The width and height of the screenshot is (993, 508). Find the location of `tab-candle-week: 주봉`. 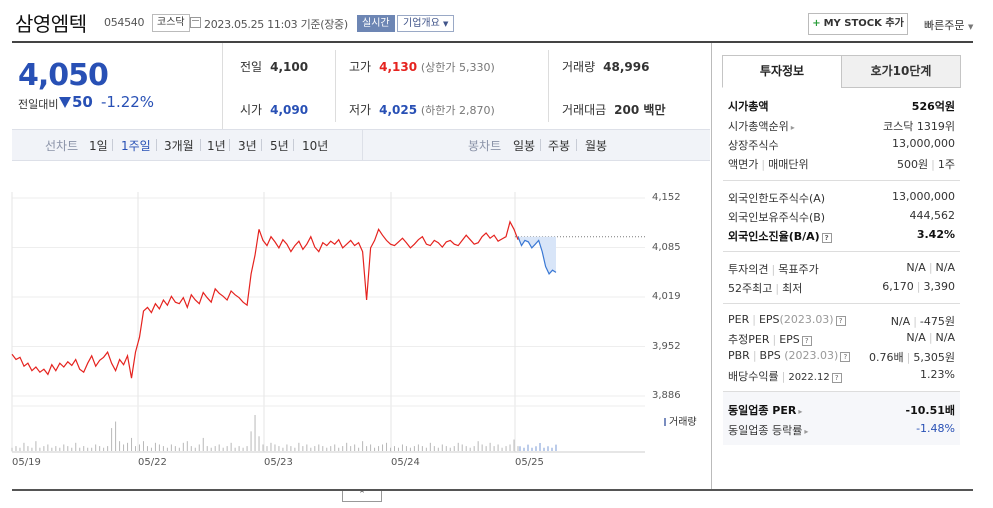

tab-candle-week: 주봉 is located at coordinates (559, 146).